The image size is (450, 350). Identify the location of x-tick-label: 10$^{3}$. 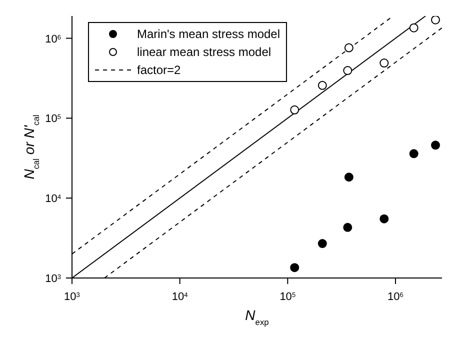
(72, 297).